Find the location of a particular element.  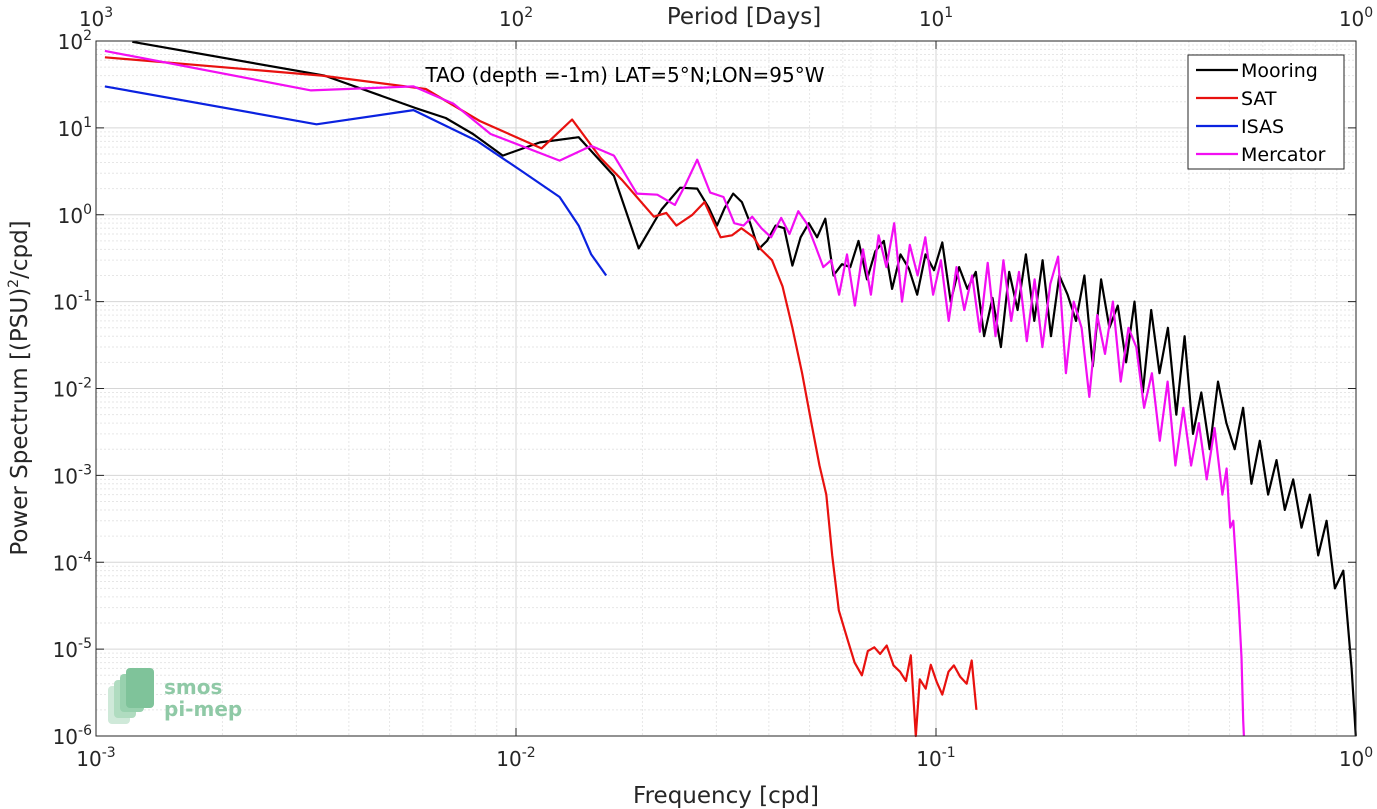

x-axis-label: Frequency [cpd] is located at coordinates (726, 796).